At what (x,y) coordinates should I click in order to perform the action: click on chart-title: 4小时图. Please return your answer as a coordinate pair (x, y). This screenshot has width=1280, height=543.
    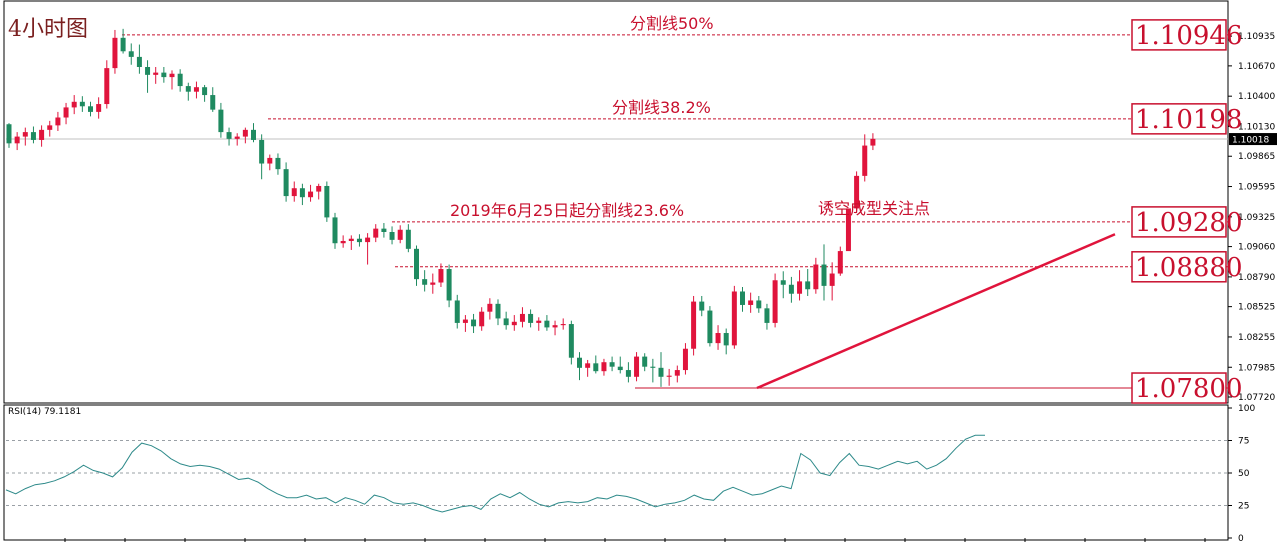
    Looking at the image, I should click on (48, 29).